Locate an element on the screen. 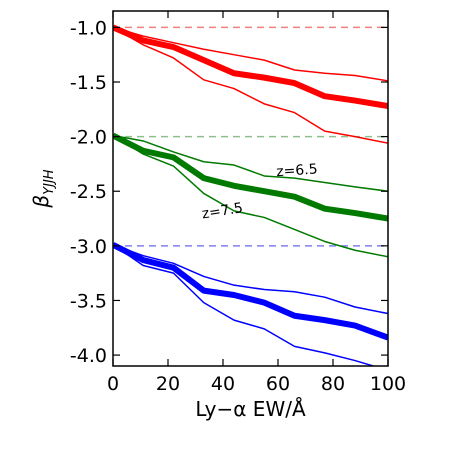 The image size is (457, 457). y-tick-label: -3.0 is located at coordinates (88, 247).